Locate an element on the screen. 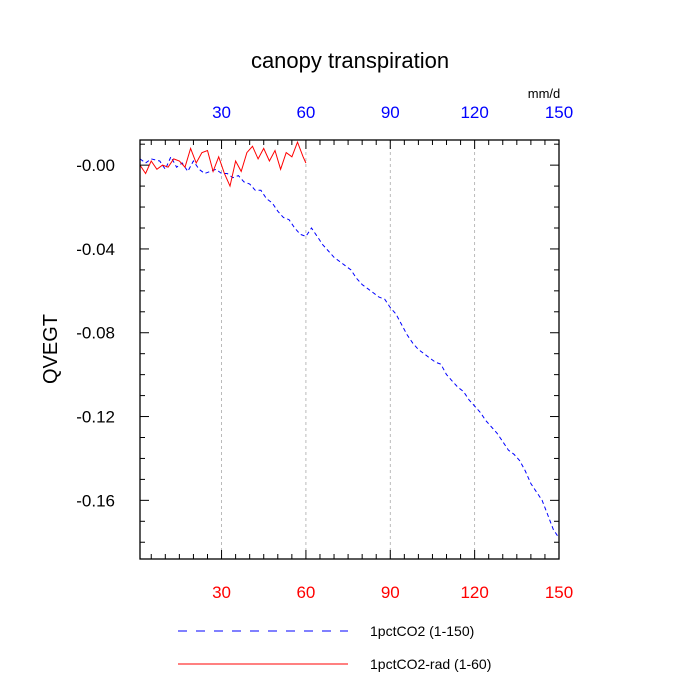 Image resolution: width=700 pixels, height=700 pixels. x-tick-label-top: 30 is located at coordinates (221, 112).